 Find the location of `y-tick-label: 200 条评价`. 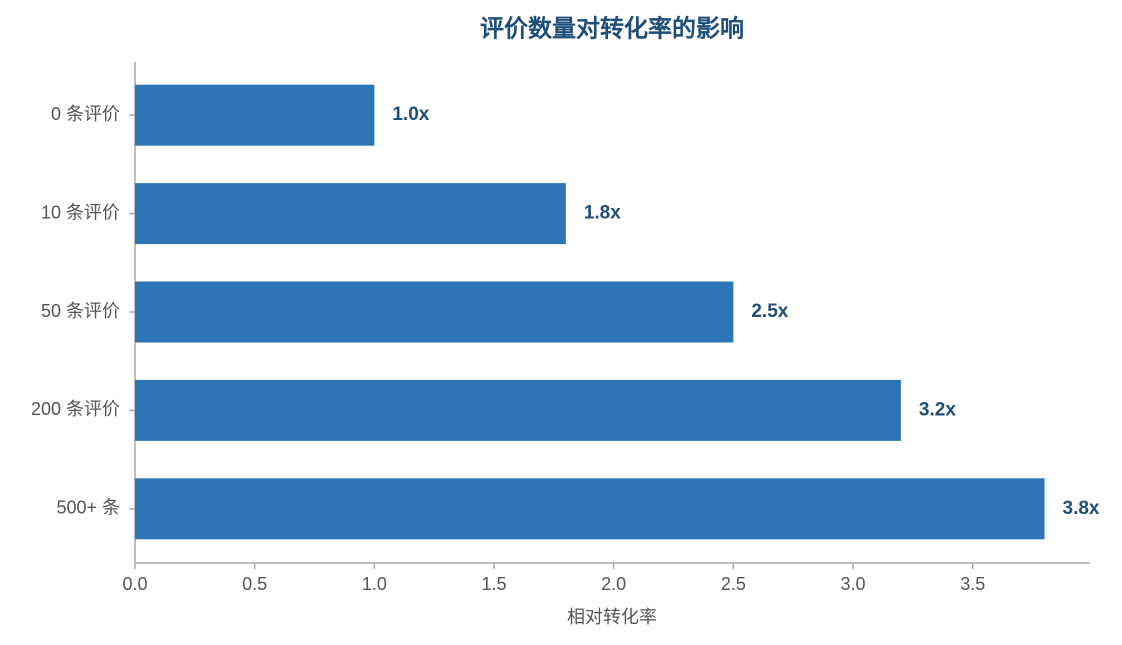

y-tick-label: 200 条评价 is located at coordinates (75, 409).